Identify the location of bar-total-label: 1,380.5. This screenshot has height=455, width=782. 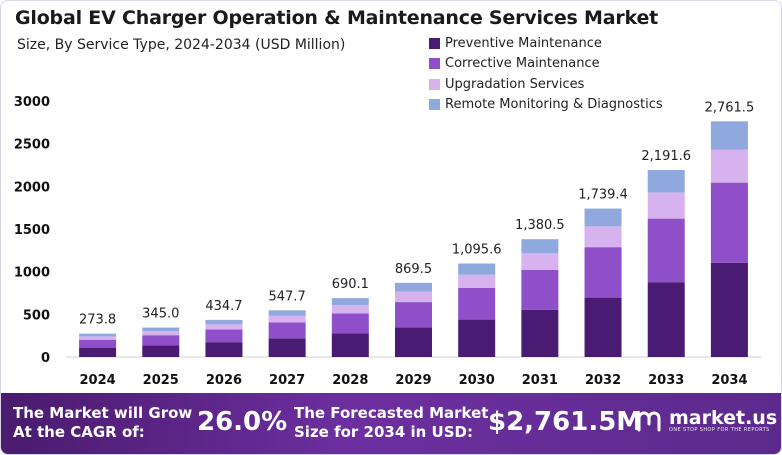
(540, 225).